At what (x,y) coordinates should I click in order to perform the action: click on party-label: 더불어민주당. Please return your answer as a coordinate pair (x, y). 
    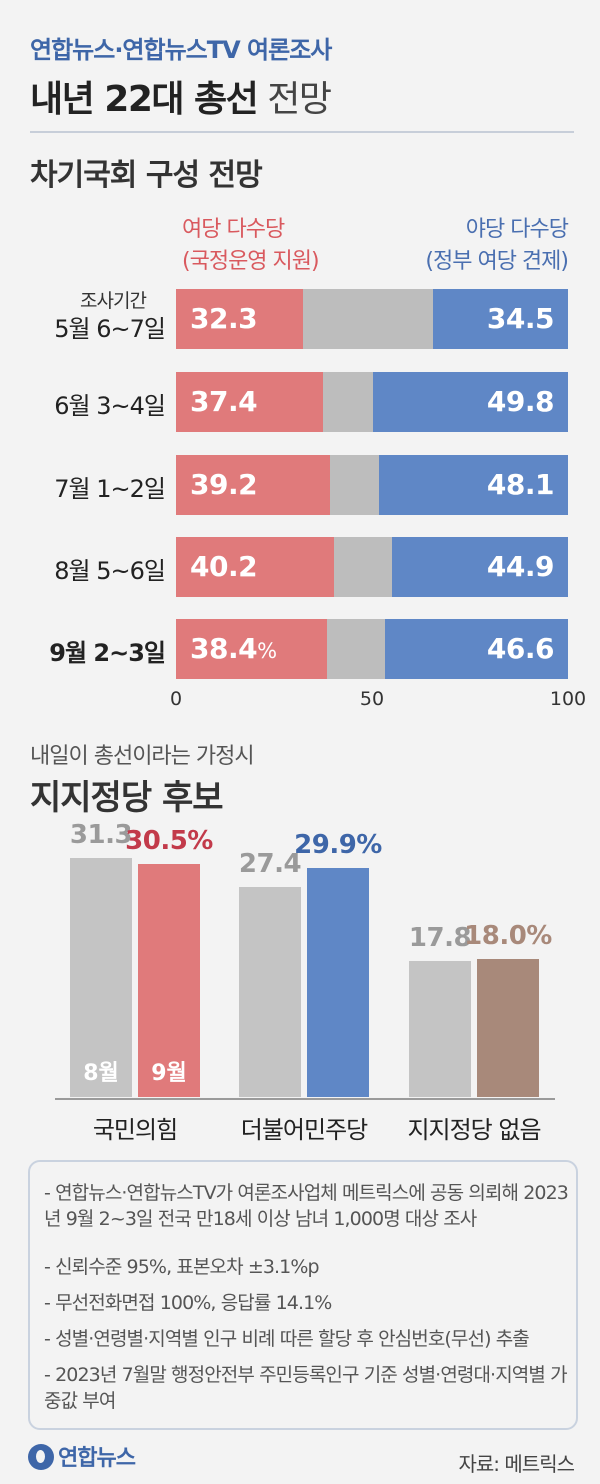
    Looking at the image, I should click on (304, 1130).